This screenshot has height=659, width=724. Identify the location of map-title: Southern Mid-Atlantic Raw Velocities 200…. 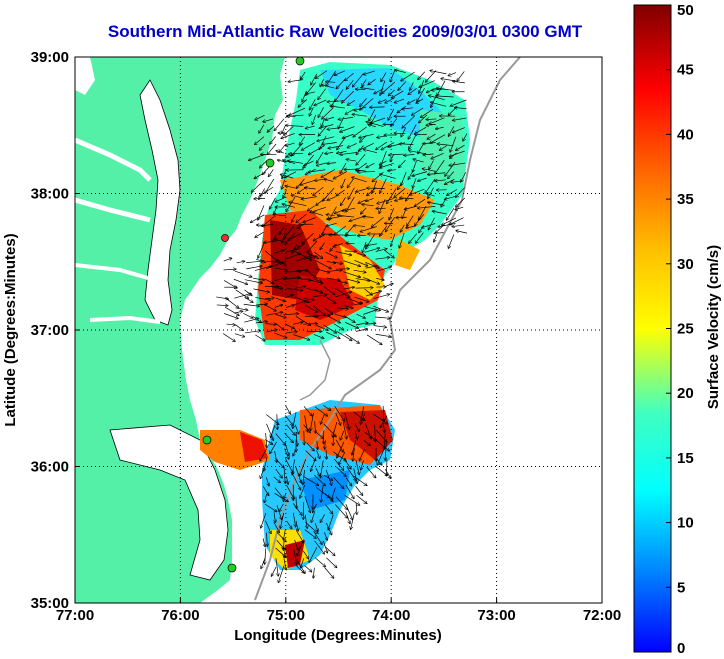
(345, 31).